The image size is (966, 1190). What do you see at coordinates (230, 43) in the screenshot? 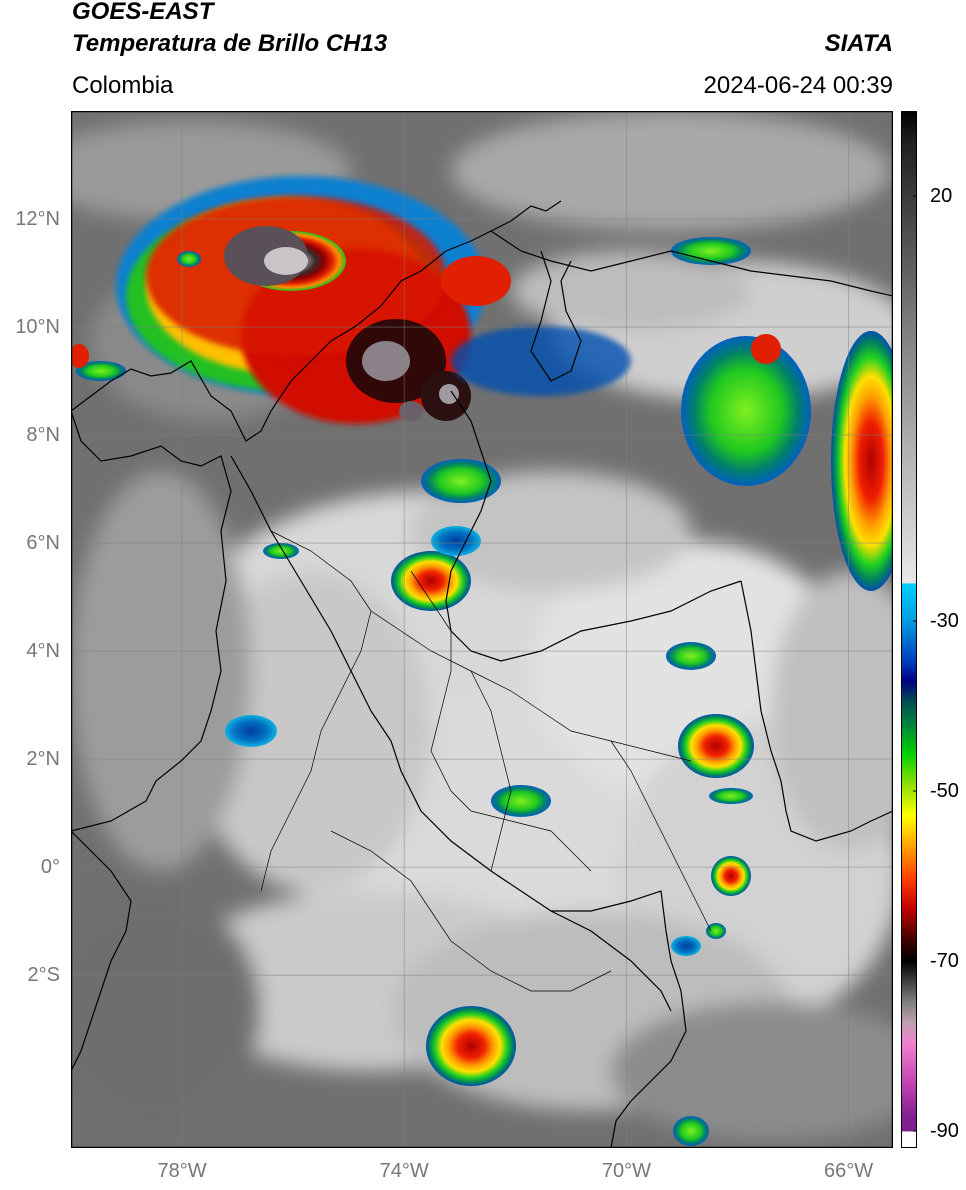
I see `product-title: Temperatura de Brillo CH13` at bounding box center [230, 43].